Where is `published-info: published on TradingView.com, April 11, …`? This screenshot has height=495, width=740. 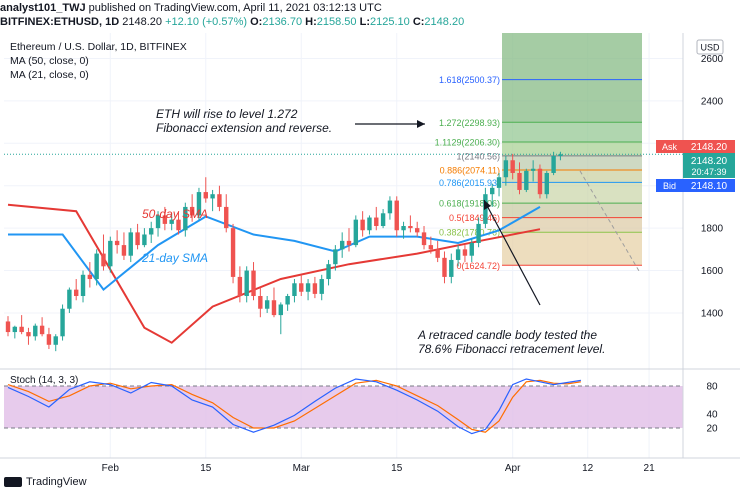
published-info: published on TradingView.com, April 11, … is located at coordinates (235, 8).